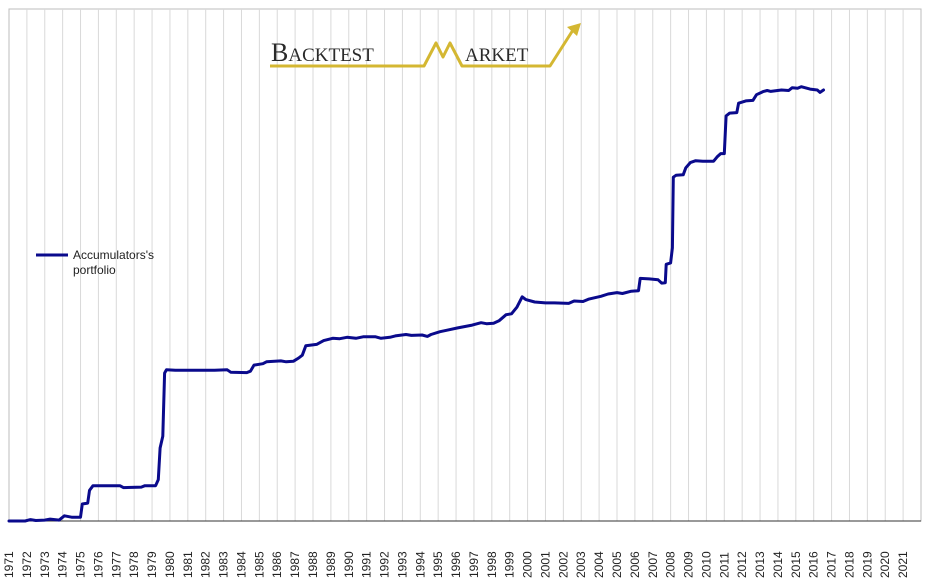 Image resolution: width=935 pixels, height=578 pixels. I want to click on legend-label-line1: Accumulators's, so click(113, 255).